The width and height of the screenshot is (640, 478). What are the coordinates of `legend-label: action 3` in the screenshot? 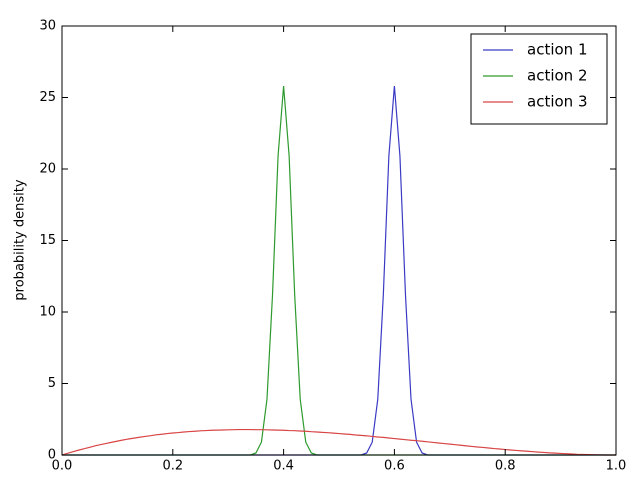 It's located at (557, 102).